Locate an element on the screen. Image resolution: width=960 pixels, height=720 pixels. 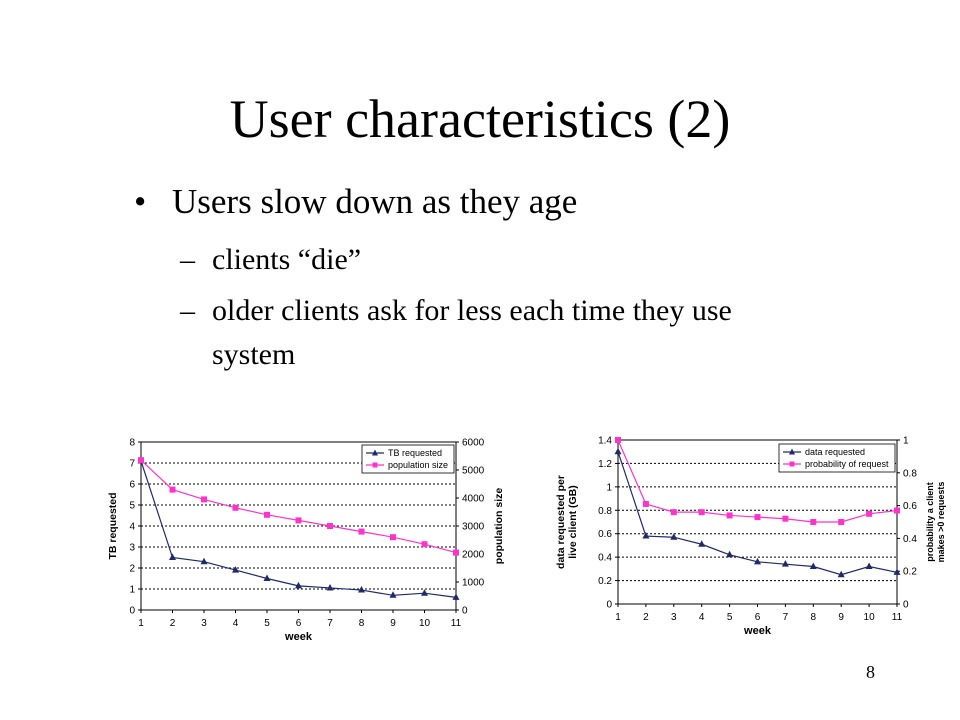
y2-axis-label: population size is located at coordinates (499, 526).